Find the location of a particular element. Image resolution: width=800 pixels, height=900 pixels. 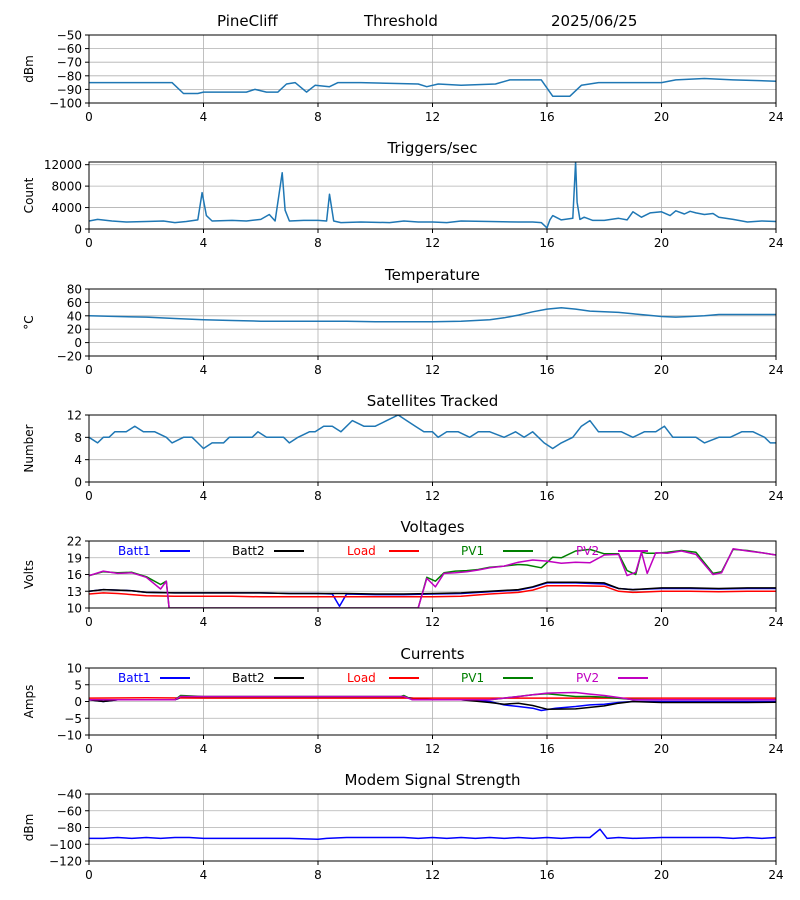

y-tick-label: −5 is located at coordinates (73, 719).